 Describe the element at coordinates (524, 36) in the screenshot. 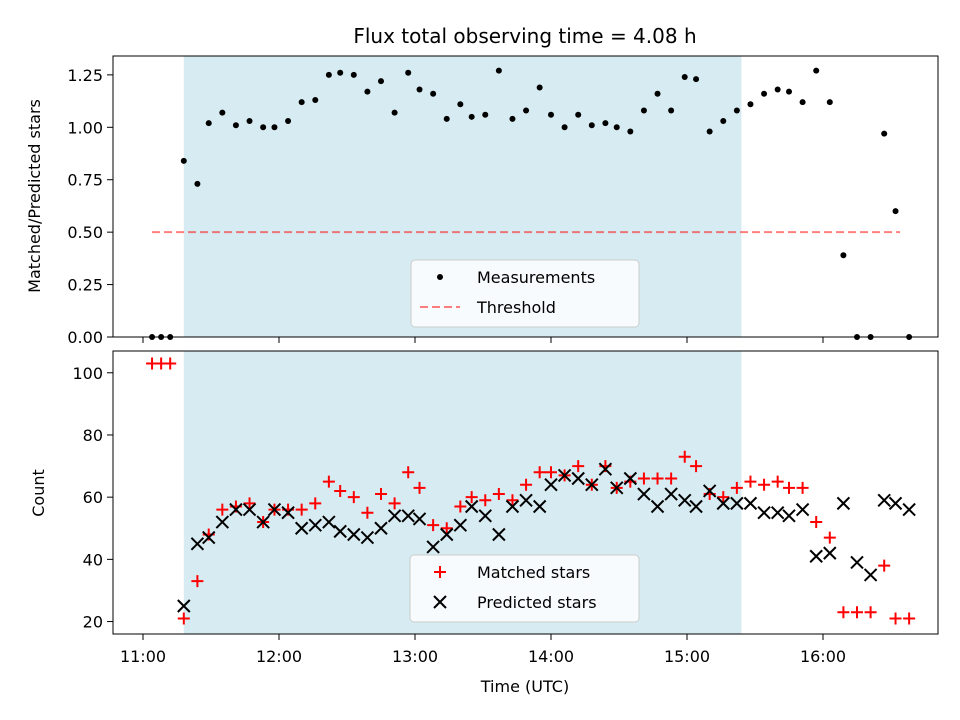

I see `chart-title: Flux total observing time = 4.08 h` at that location.